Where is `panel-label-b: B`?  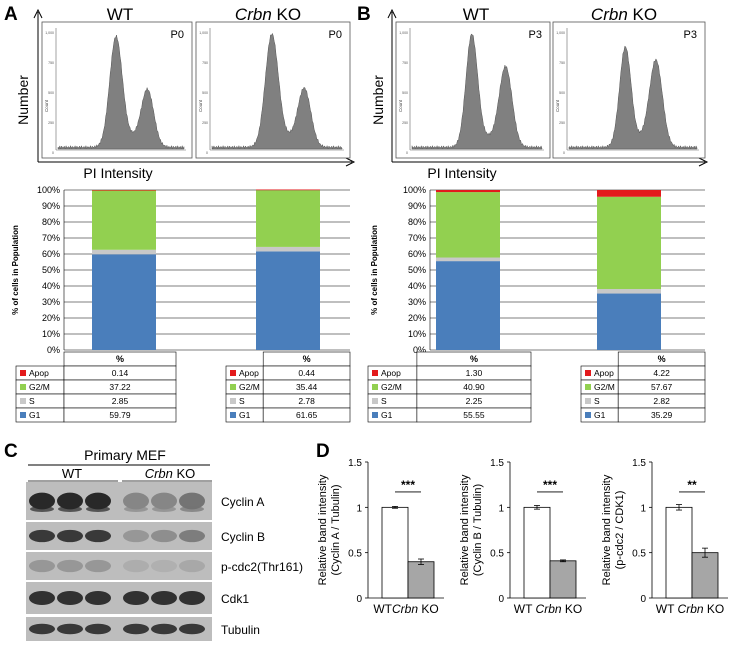 panel-label-b: B is located at coordinates (364, 14).